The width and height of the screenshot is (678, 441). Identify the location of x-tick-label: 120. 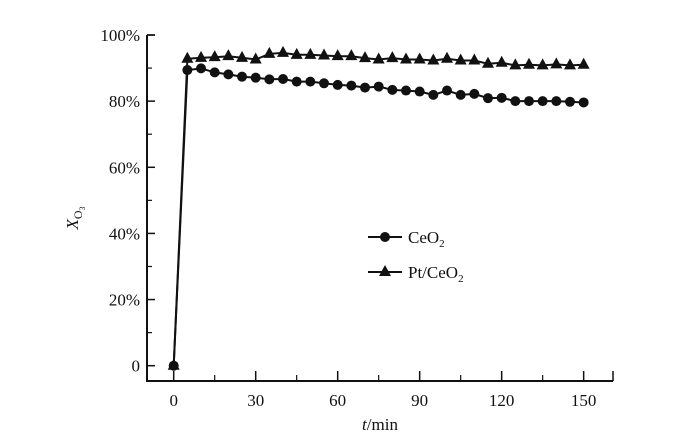
(502, 400).